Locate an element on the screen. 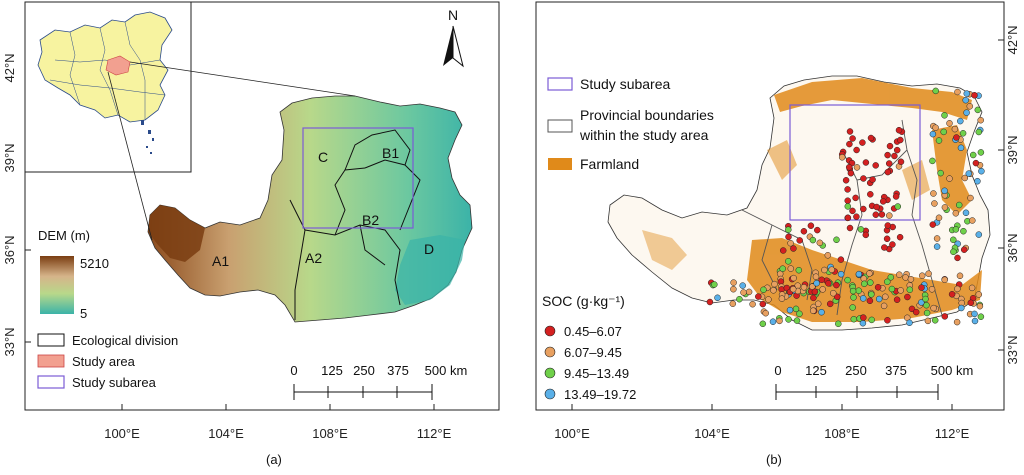  high-elevation-area is located at coordinates (176, 233).